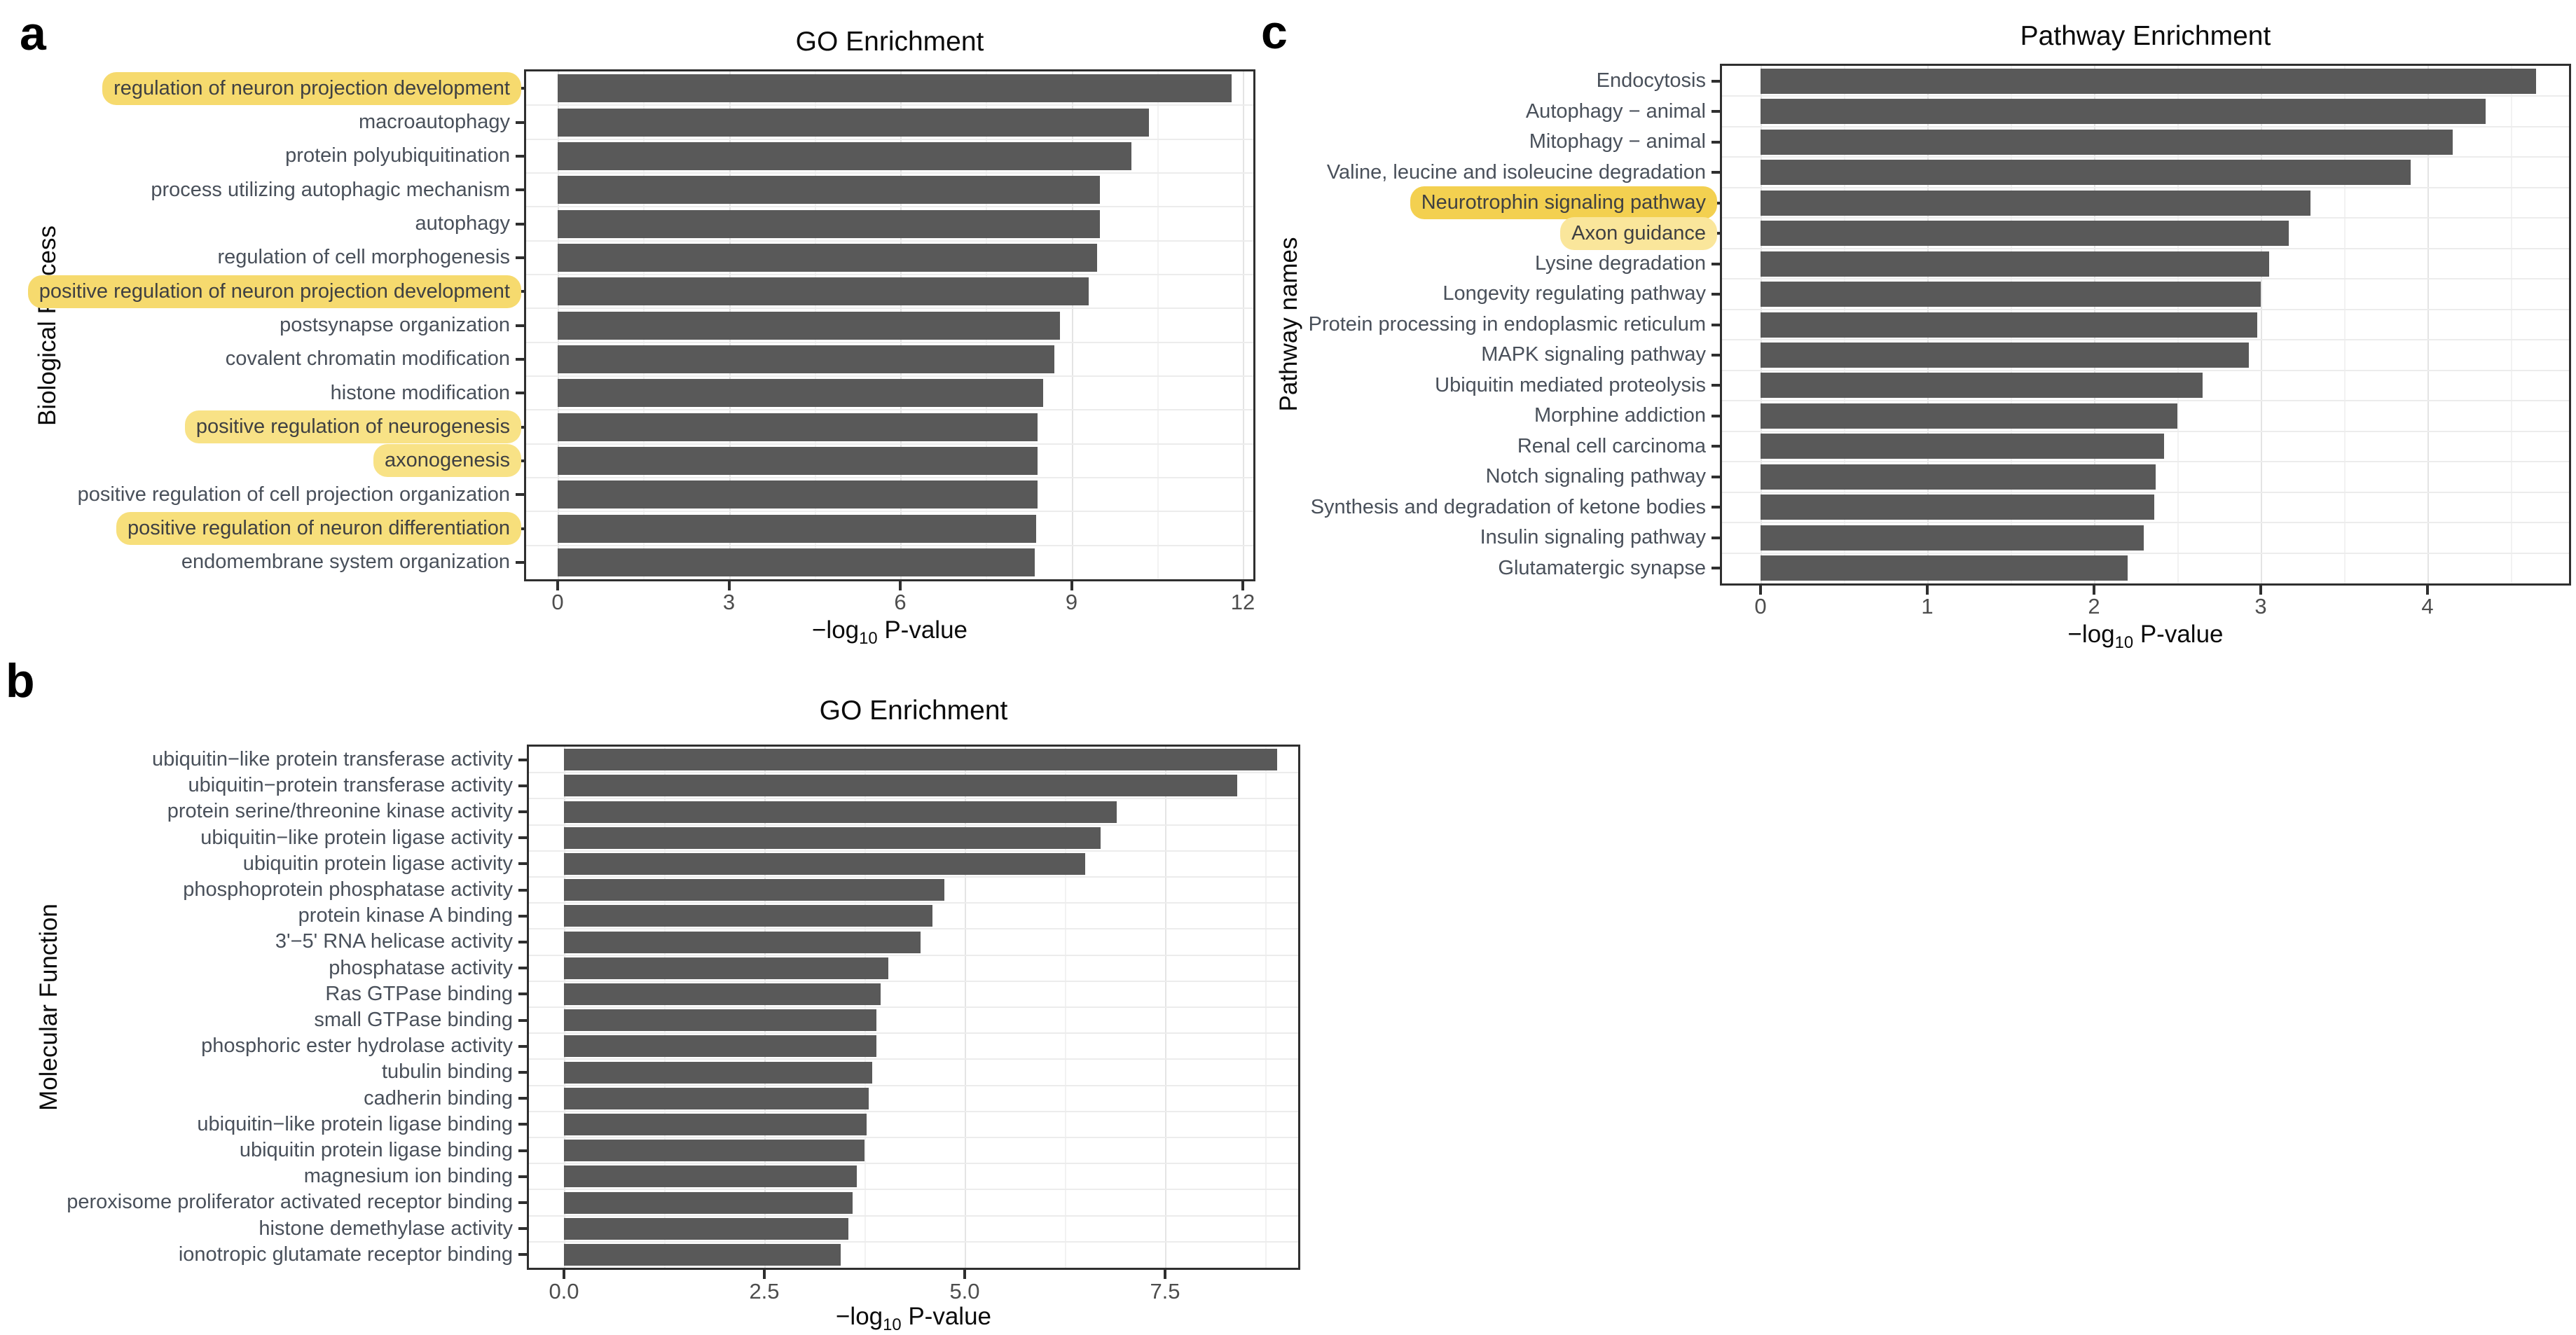 The width and height of the screenshot is (2576, 1335). I want to click on x-axis-tick-label: 3, so click(729, 602).